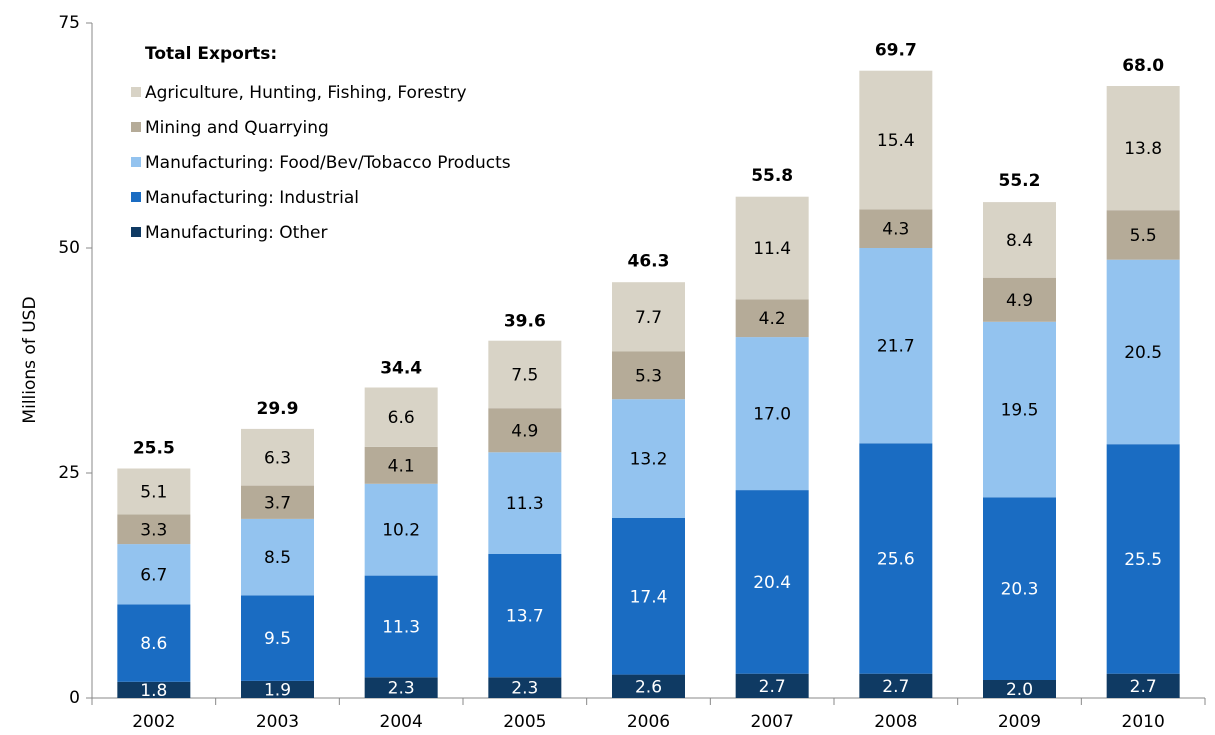 This screenshot has height=735, width=1215. I want to click on value-label: 7.5, so click(524, 375).